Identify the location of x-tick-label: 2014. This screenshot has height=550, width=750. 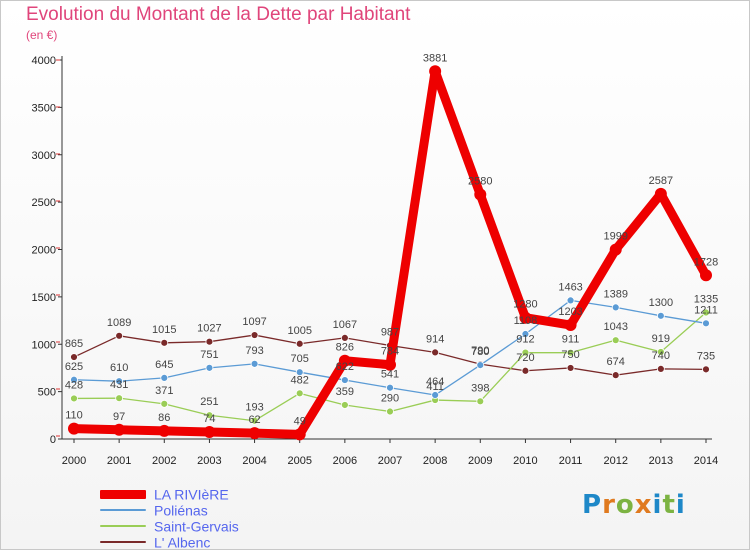
(706, 461).